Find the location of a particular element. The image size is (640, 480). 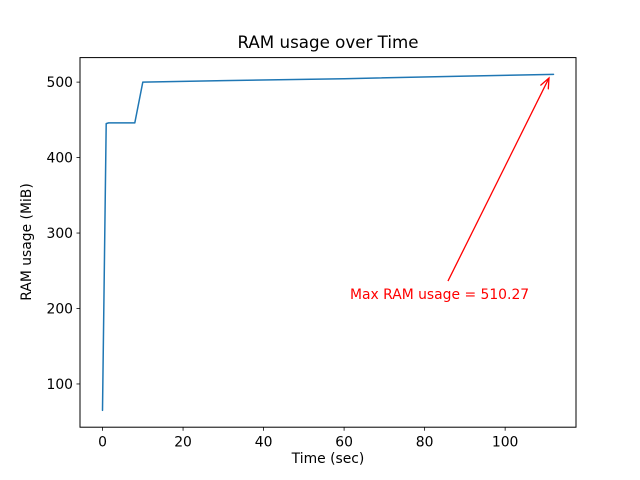

max-ram-annotation: Max RAM usage = 510.27 is located at coordinates (440, 295).